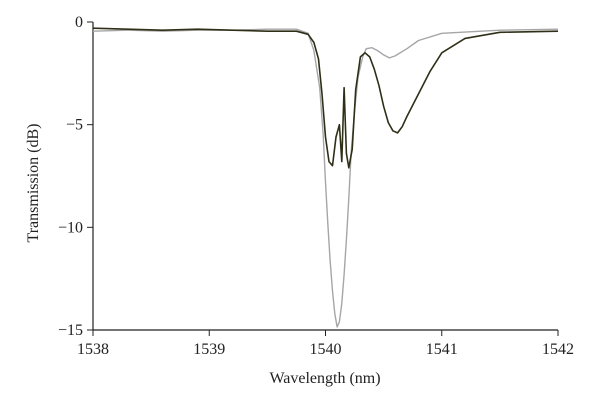 The height and width of the screenshot is (407, 600). I want to click on x-tick-label: 1541, so click(442, 349).